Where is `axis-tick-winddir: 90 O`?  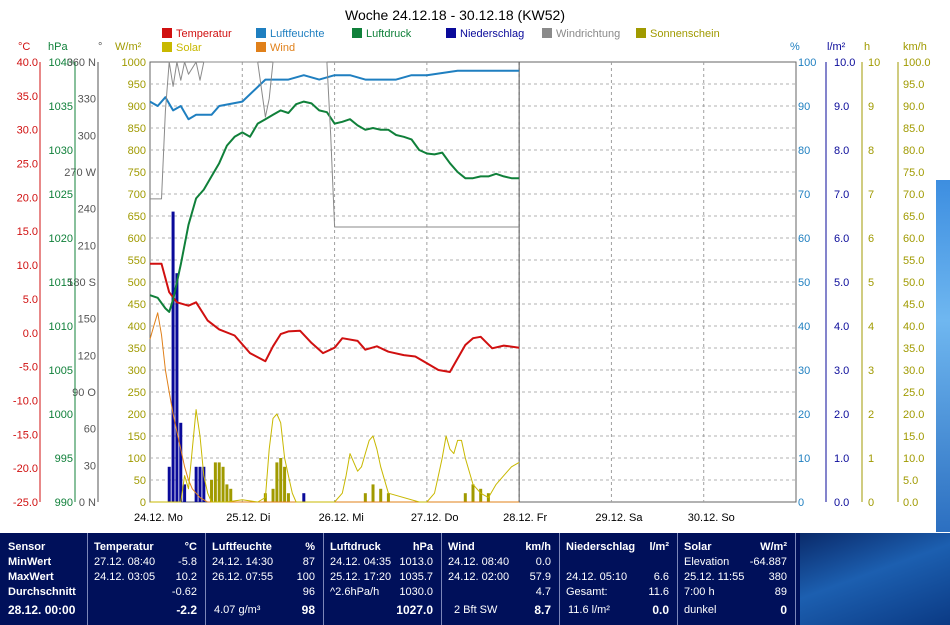 axis-tick-winddir: 90 O is located at coordinates (84, 393).